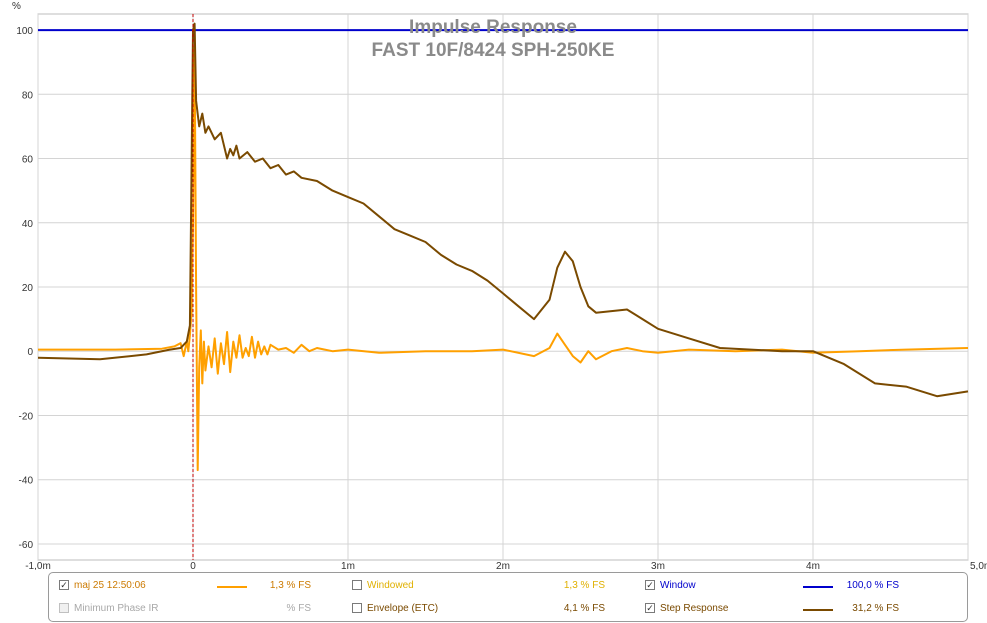 Image resolution: width=987 pixels, height=623 pixels. What do you see at coordinates (658, 565) in the screenshot?
I see `x-tick-label: 3m` at bounding box center [658, 565].